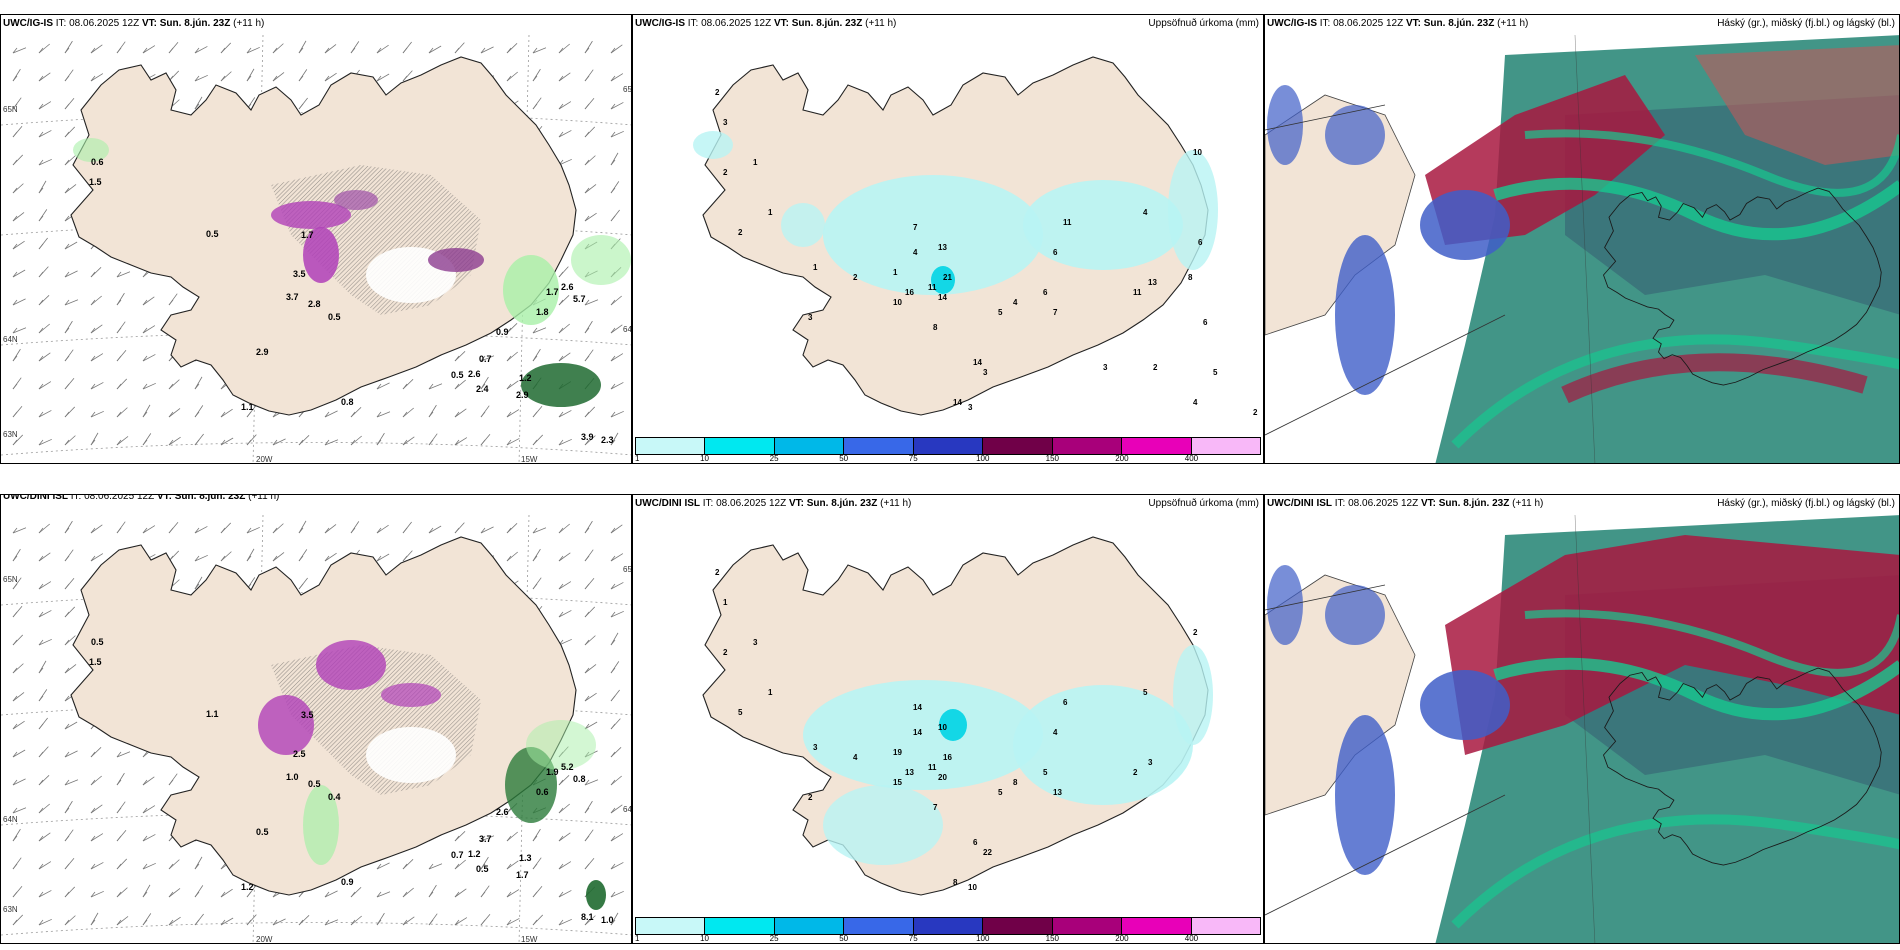 The image size is (1900, 950). What do you see at coordinates (947, 757) in the screenshot?
I see `precip-value: 16` at bounding box center [947, 757].